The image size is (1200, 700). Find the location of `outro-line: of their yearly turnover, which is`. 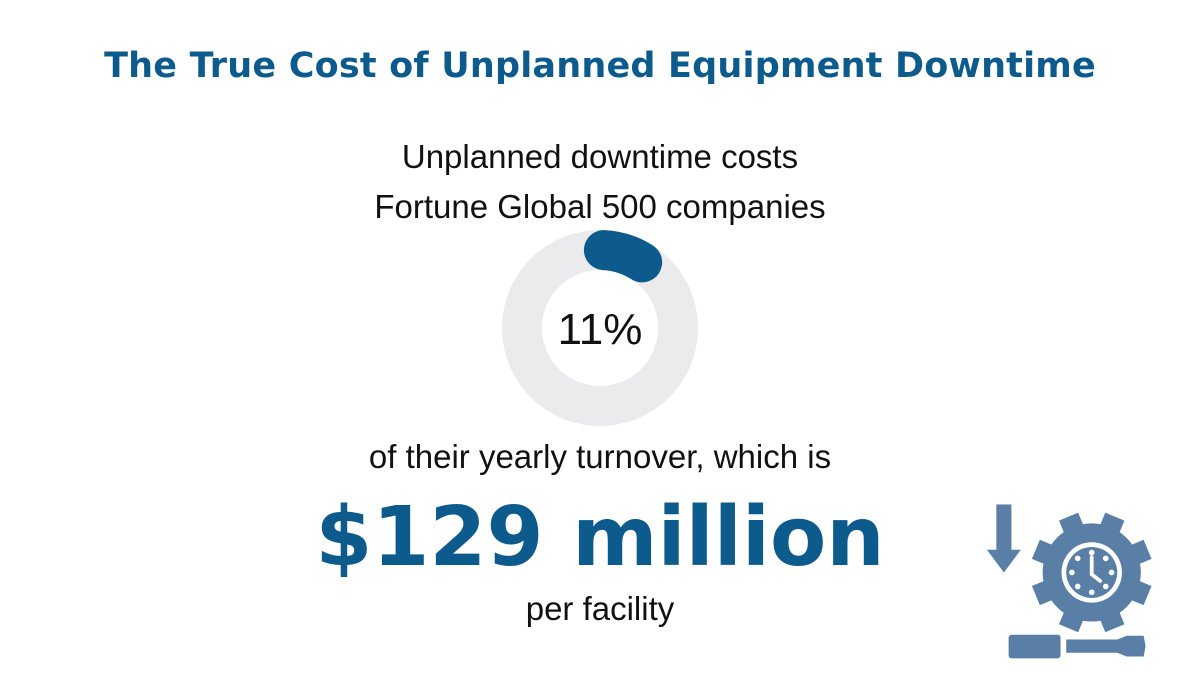

outro-line: of their yearly turnover, which is is located at coordinates (600, 456).